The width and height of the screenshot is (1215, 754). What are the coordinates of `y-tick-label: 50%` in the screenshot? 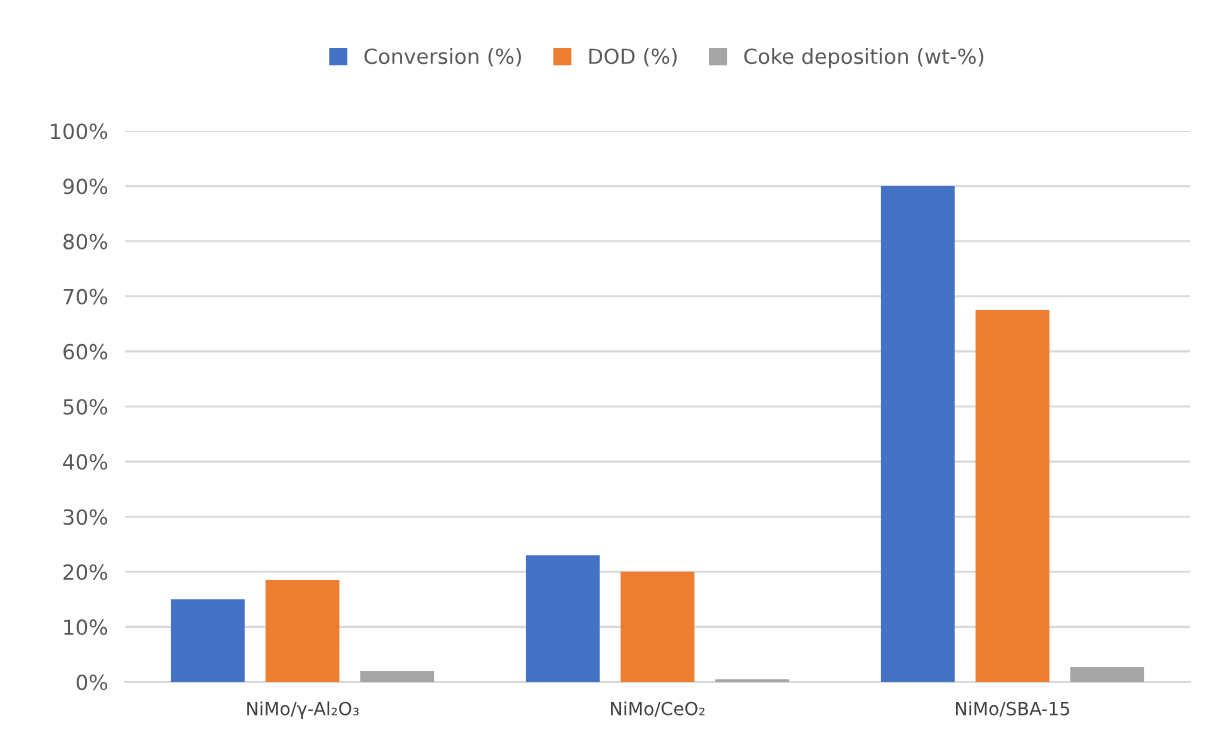 It's located at (85, 406).